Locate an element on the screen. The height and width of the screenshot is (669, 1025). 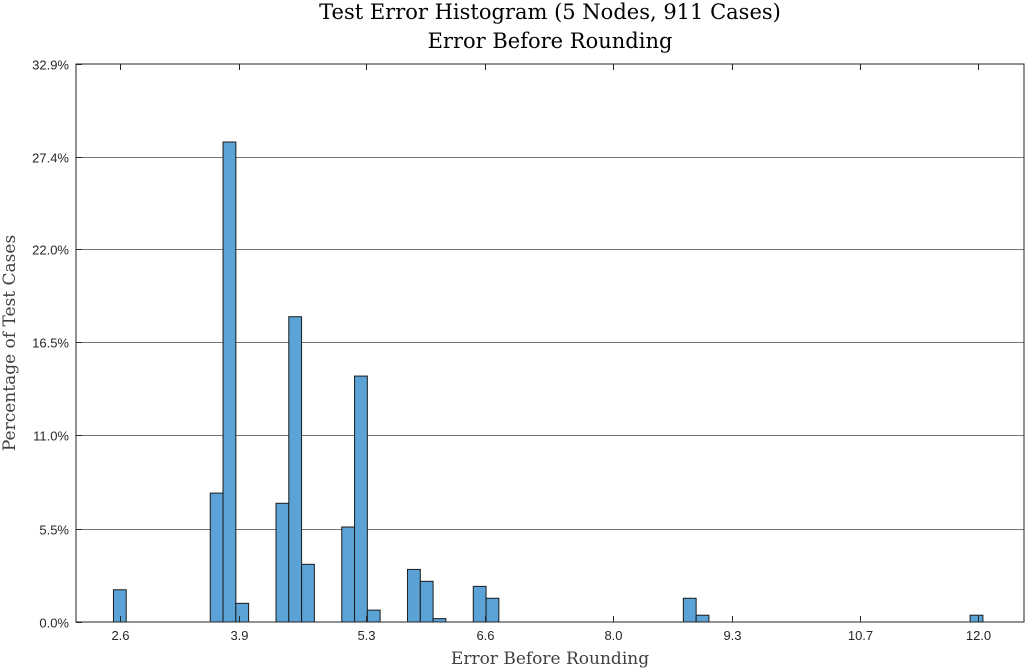
y-tick-label: 16.5% is located at coordinates (50, 343).